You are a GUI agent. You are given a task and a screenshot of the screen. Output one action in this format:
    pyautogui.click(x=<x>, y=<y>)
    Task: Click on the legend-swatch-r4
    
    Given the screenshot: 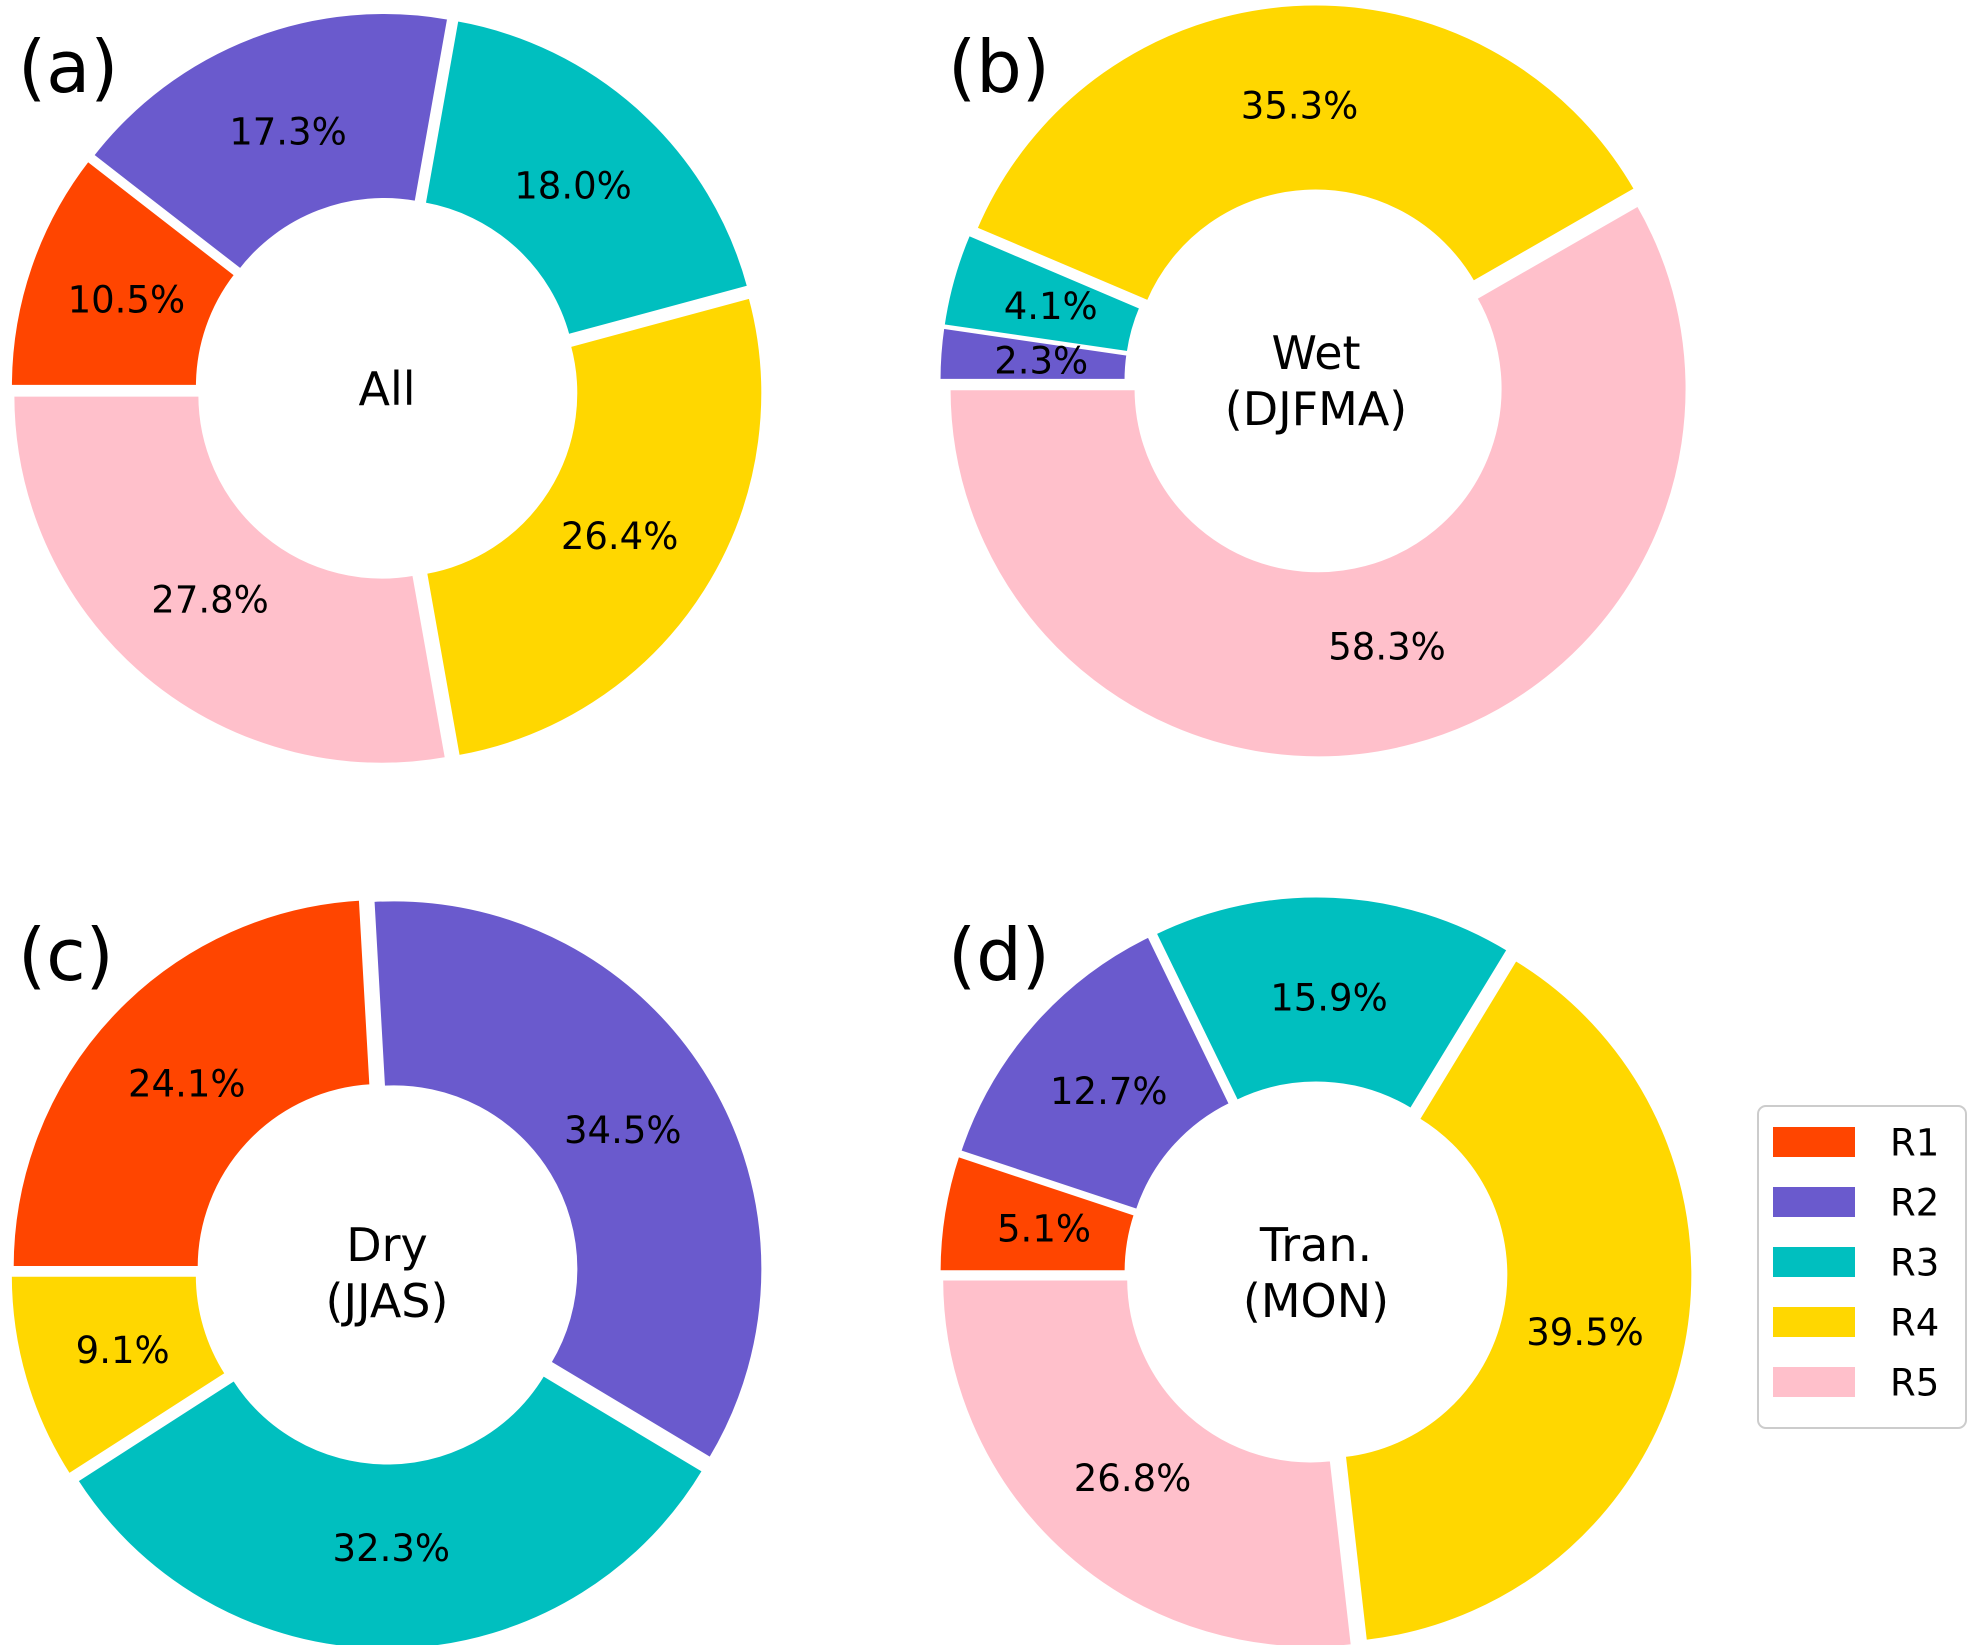 What is the action you would take?
    pyautogui.click(x=1814, y=1322)
    